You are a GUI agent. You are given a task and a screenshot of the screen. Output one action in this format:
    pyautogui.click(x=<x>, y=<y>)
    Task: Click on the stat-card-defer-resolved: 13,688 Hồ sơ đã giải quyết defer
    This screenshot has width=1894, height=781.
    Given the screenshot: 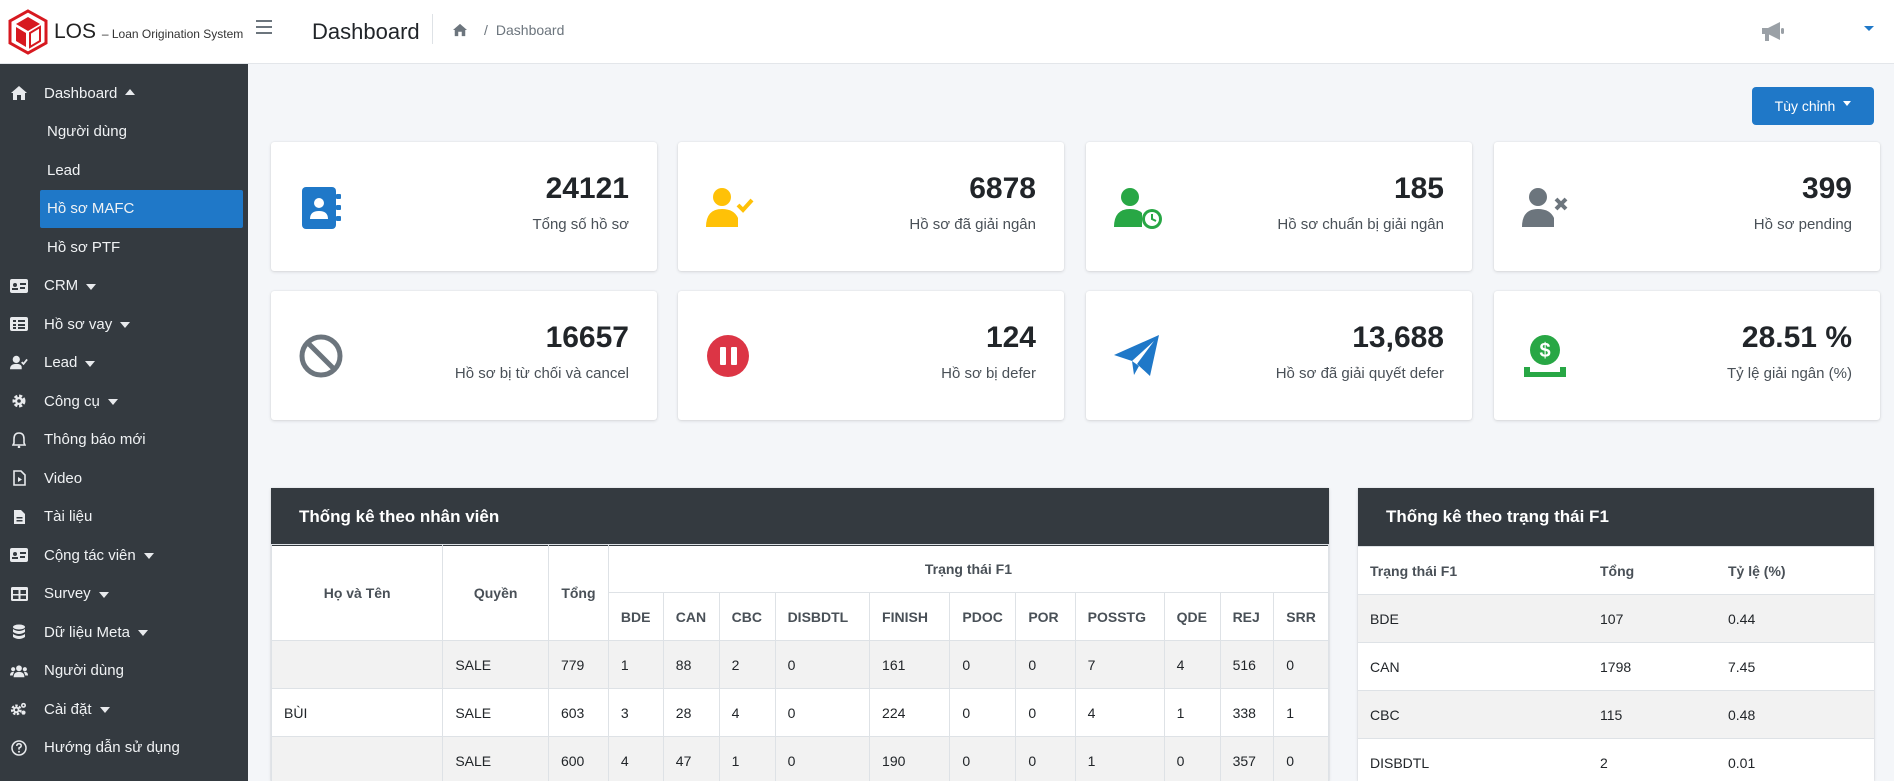 What is the action you would take?
    pyautogui.click(x=1279, y=355)
    